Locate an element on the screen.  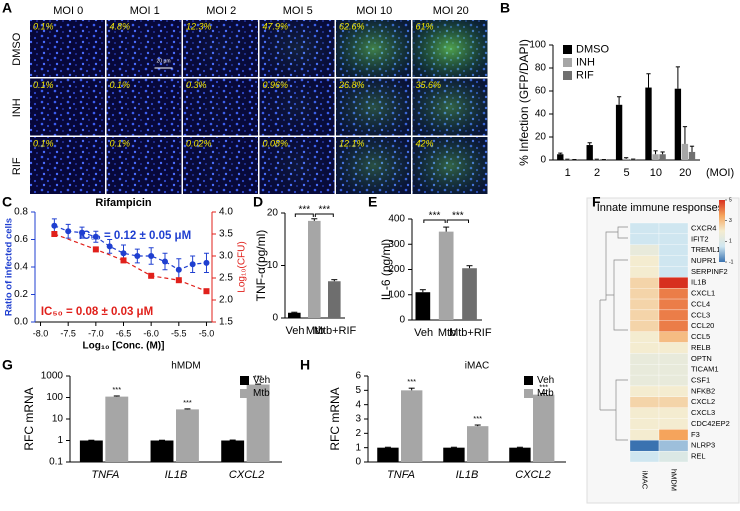
infection-rate: 4.8% is located at coordinates (120, 26).